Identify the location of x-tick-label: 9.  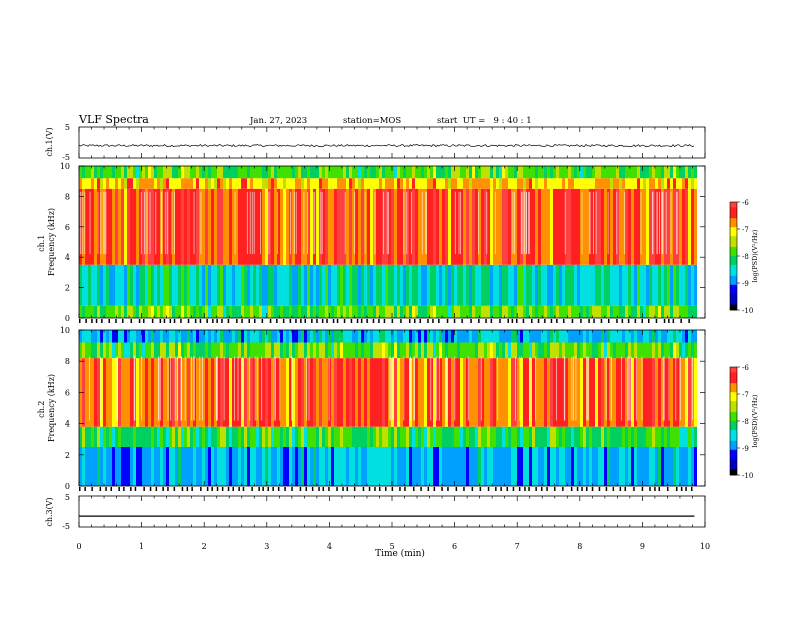
(642, 546).